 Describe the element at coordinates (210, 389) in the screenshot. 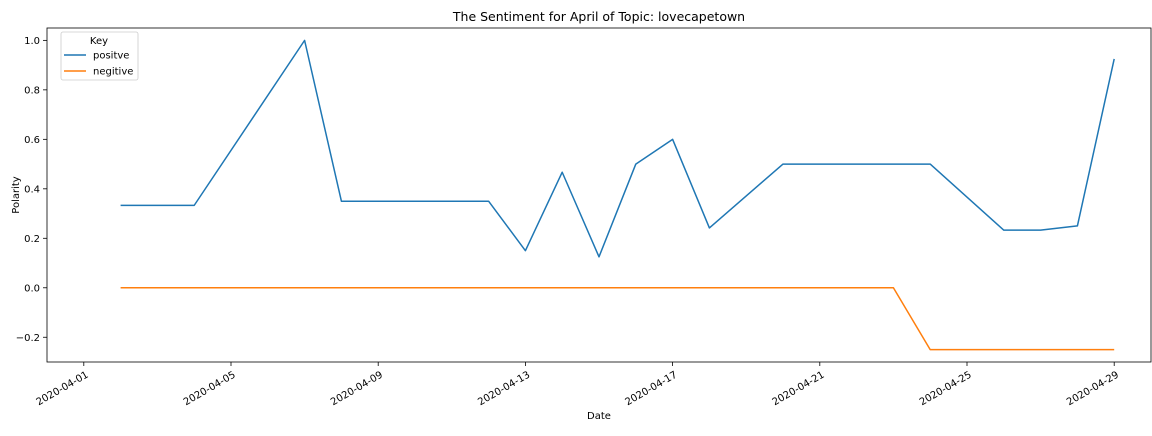

I see `x-tick-label: 2020-04-05` at that location.